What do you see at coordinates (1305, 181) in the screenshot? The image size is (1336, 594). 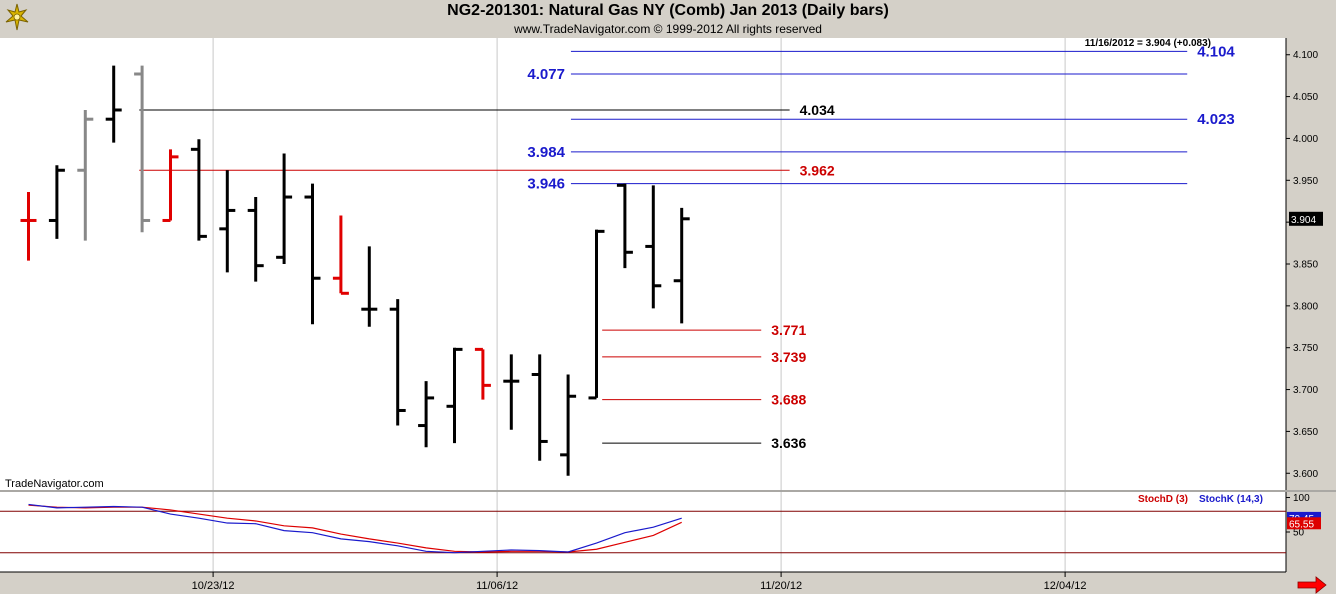 I see `y-tick-label: 3.950` at bounding box center [1305, 181].